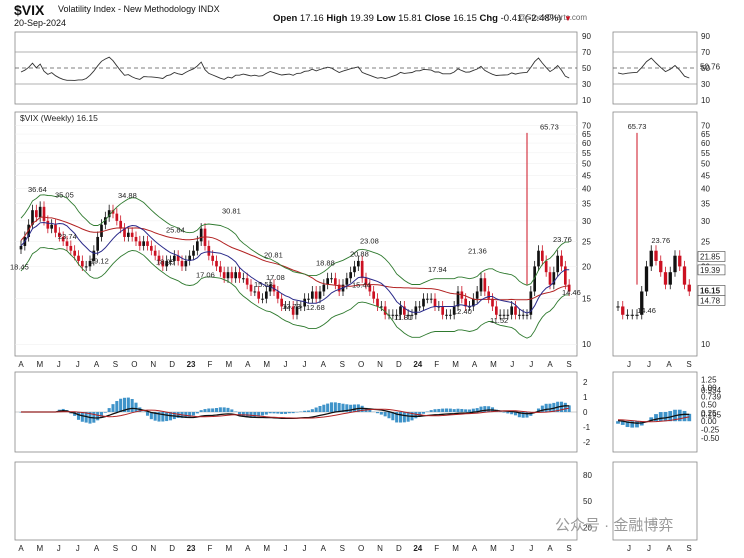 The height and width of the screenshot is (558, 744). I want to click on price-annotation: 12.40, so click(462, 311).